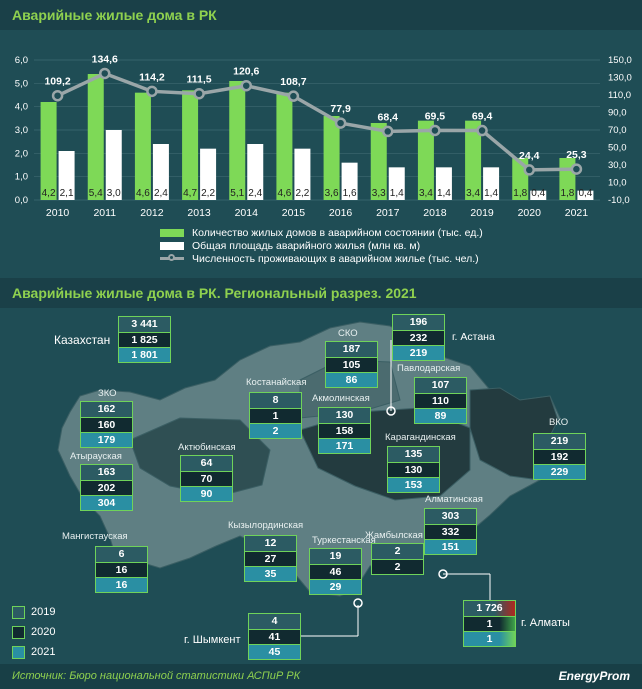 This screenshot has width=642, height=689. I want to click on region-label-mangystau: Мангистауская, so click(95, 536).